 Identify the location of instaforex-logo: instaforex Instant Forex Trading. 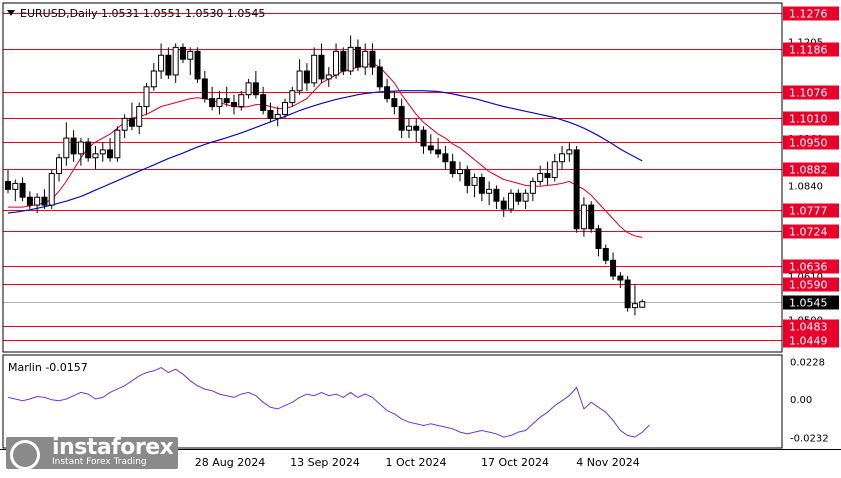
(92, 452).